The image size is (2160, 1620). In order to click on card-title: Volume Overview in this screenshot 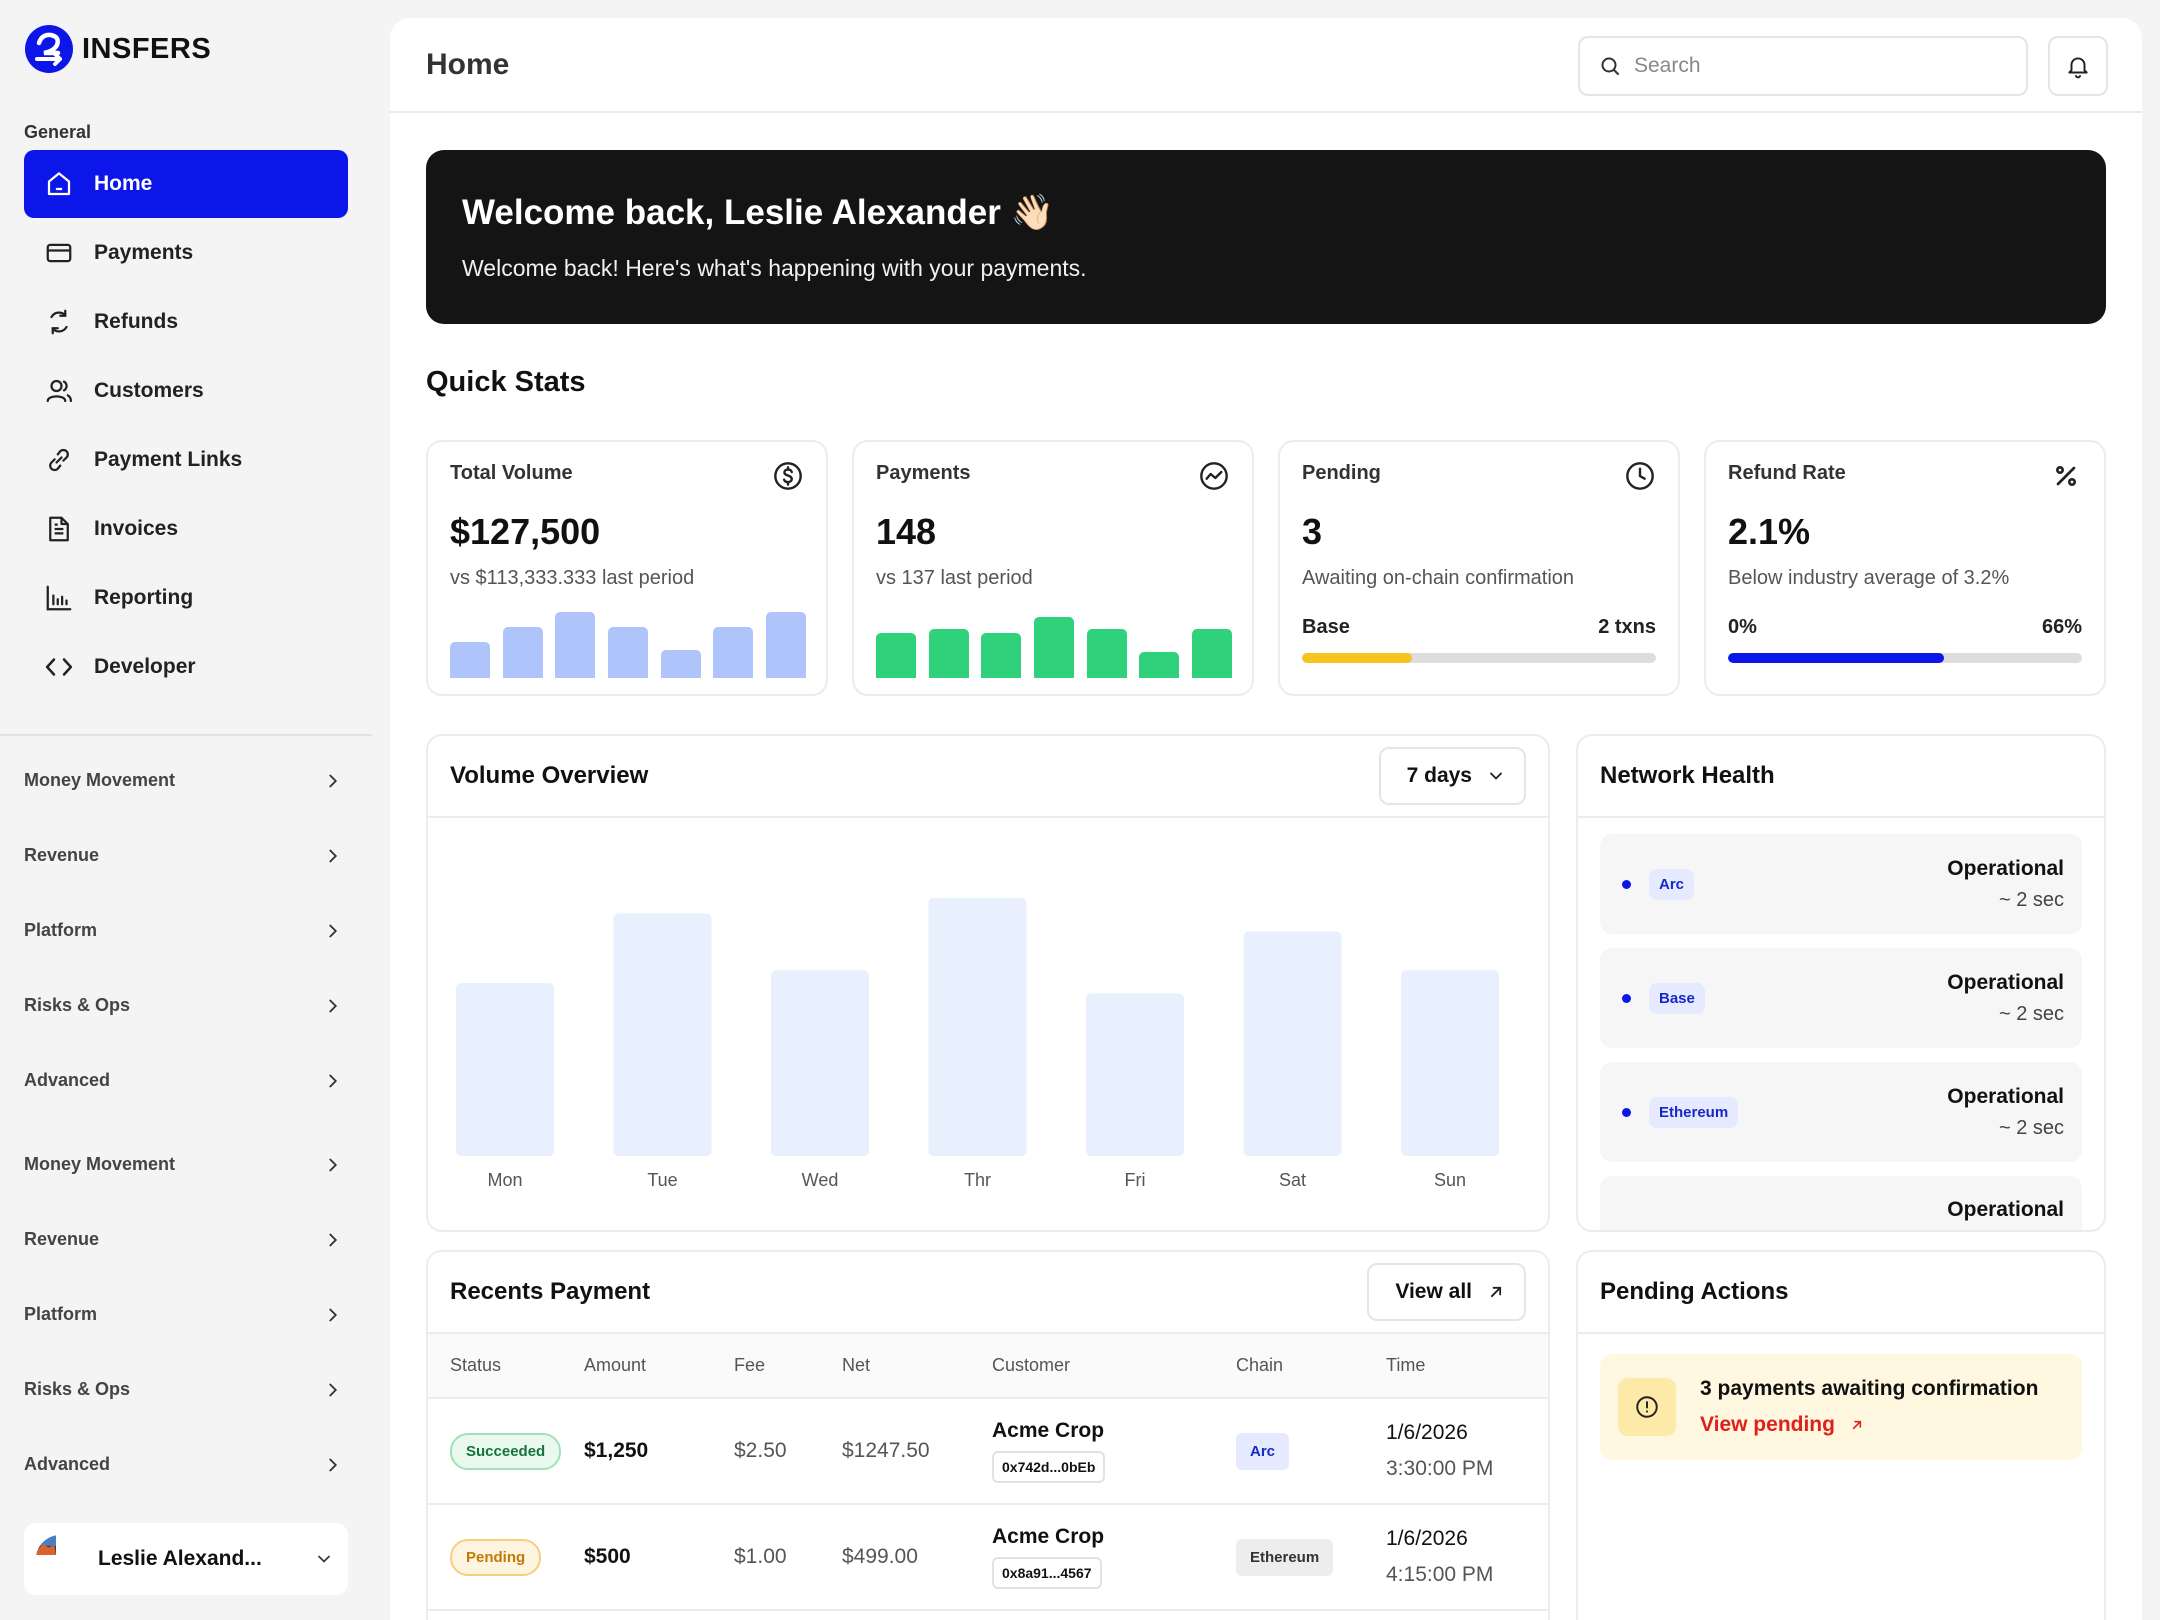, I will do `click(549, 775)`.